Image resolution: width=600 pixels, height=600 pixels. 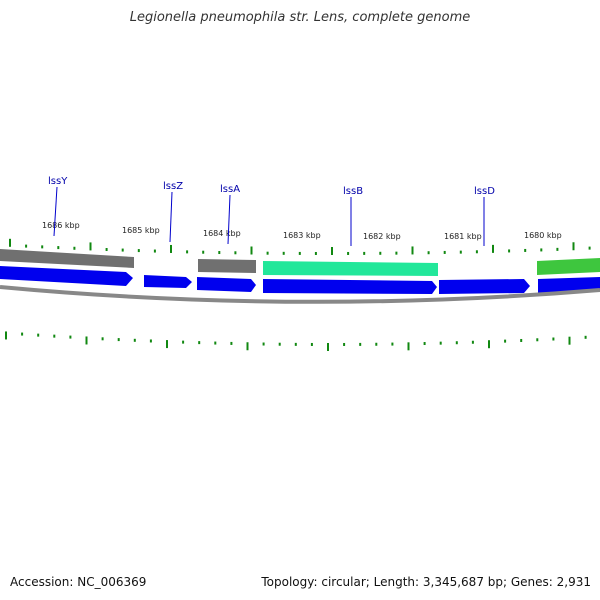 What do you see at coordinates (353, 191) in the screenshot?
I see `gene-label-lssB: lssB` at bounding box center [353, 191].